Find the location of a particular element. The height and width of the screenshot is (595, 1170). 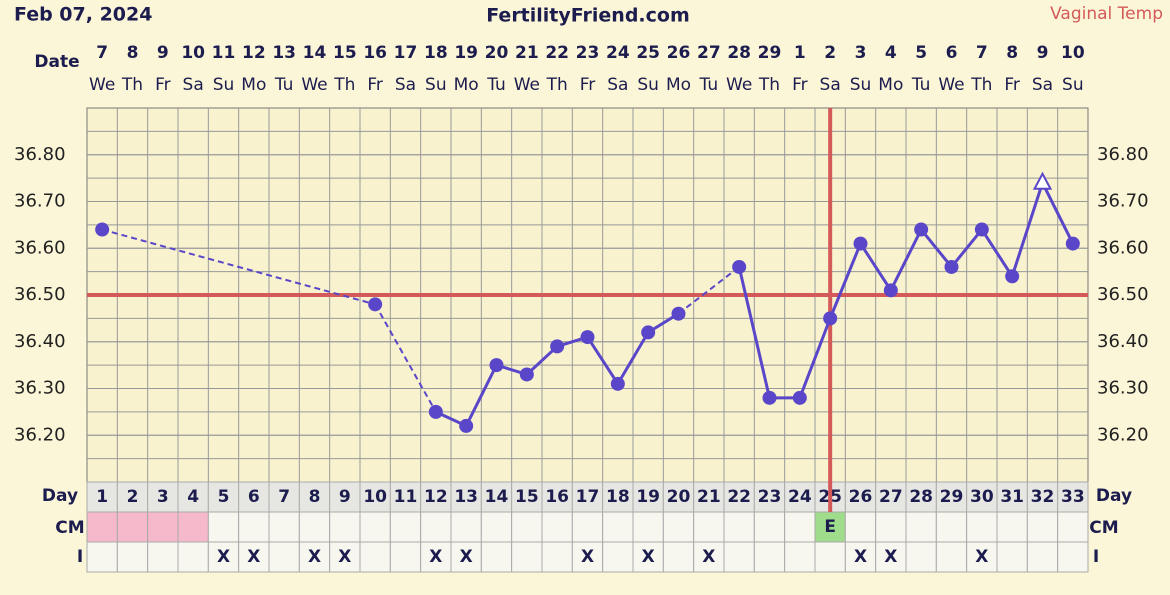

date-label: 29 is located at coordinates (770, 53).